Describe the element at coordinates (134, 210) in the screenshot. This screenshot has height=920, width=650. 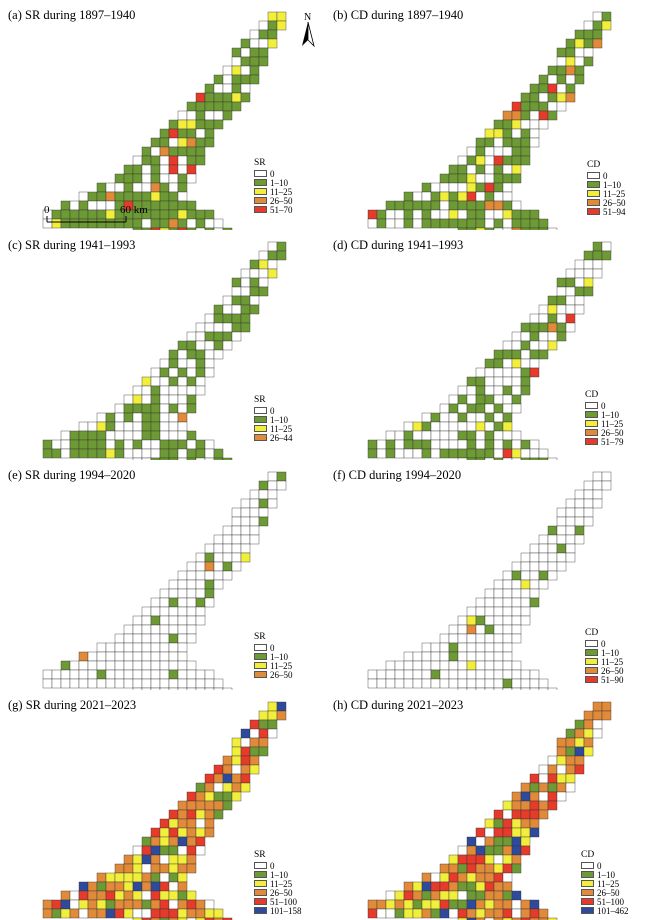
I see `scale-end: 60 km` at that location.